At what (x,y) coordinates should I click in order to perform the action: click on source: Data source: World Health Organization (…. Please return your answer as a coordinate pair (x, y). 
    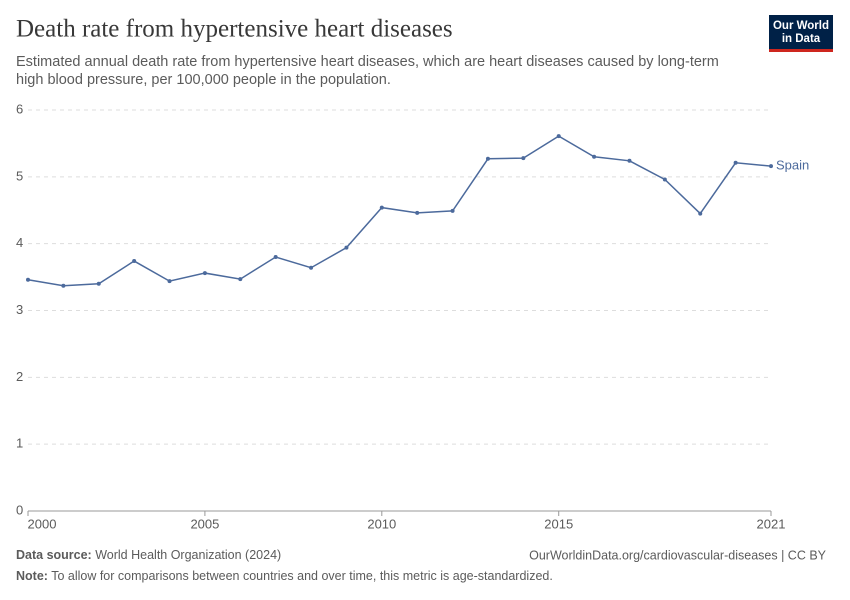
    Looking at the image, I should click on (148, 555).